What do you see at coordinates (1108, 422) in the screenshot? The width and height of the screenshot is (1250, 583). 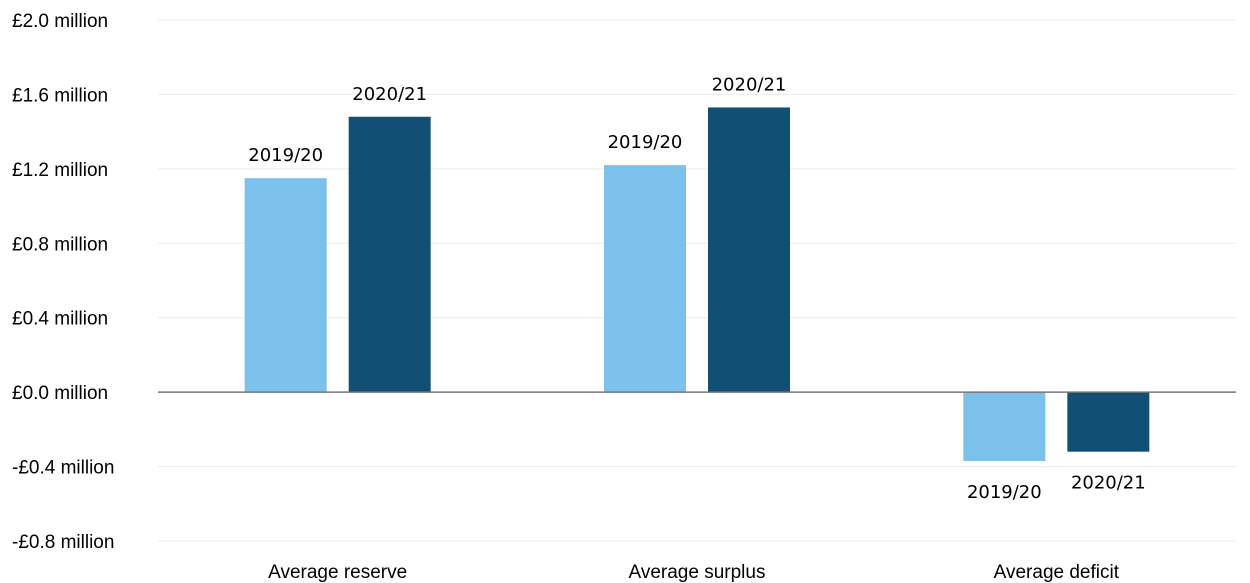 I see `bar-series2-average-deficit` at bounding box center [1108, 422].